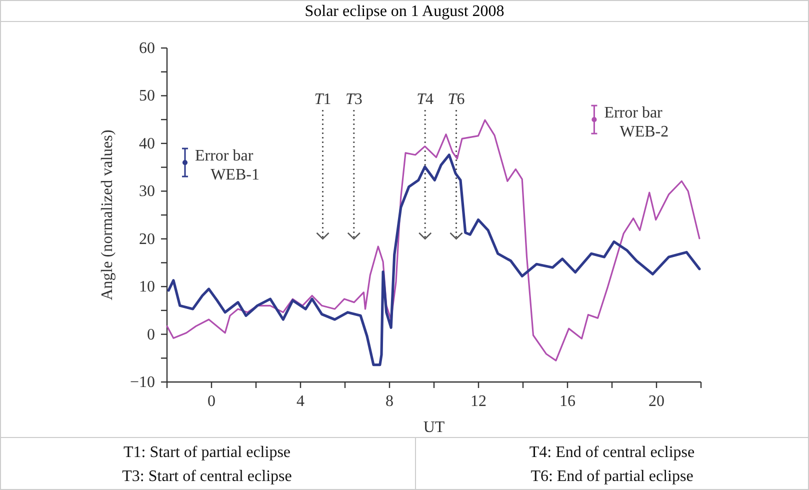  Describe the element at coordinates (207, 476) in the screenshot. I see `text: T3: Start of central eclipse` at that location.